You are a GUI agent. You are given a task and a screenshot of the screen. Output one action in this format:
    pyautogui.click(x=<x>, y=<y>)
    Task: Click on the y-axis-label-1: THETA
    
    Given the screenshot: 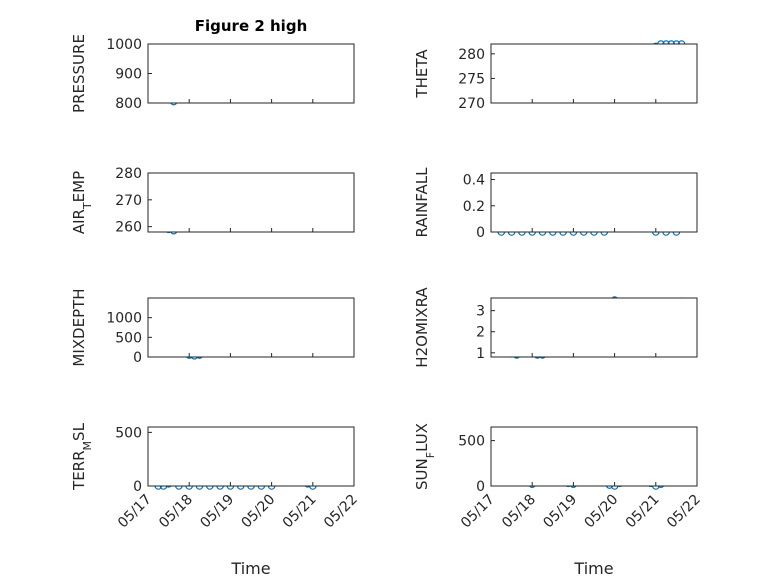 What is the action you would take?
    pyautogui.click(x=422, y=74)
    